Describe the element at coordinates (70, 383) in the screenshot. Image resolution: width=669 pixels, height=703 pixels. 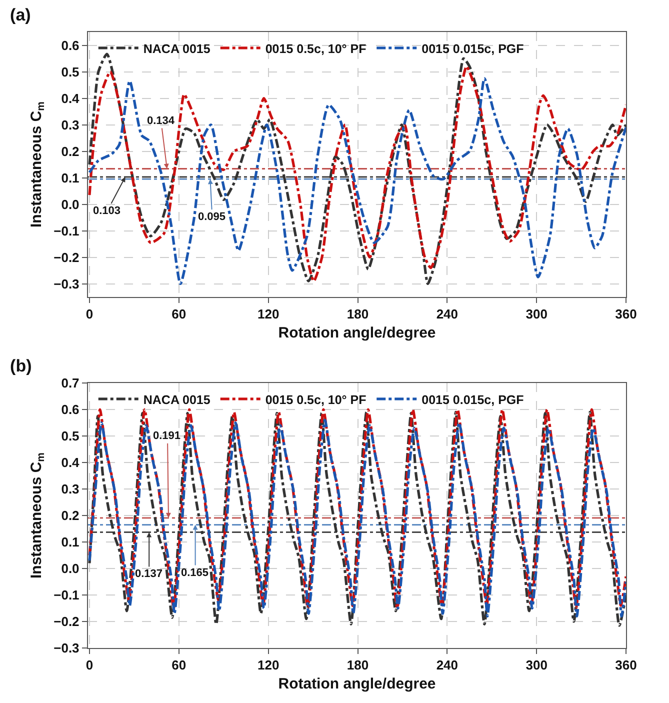
I see `y-tick-label: 0.7` at that location.